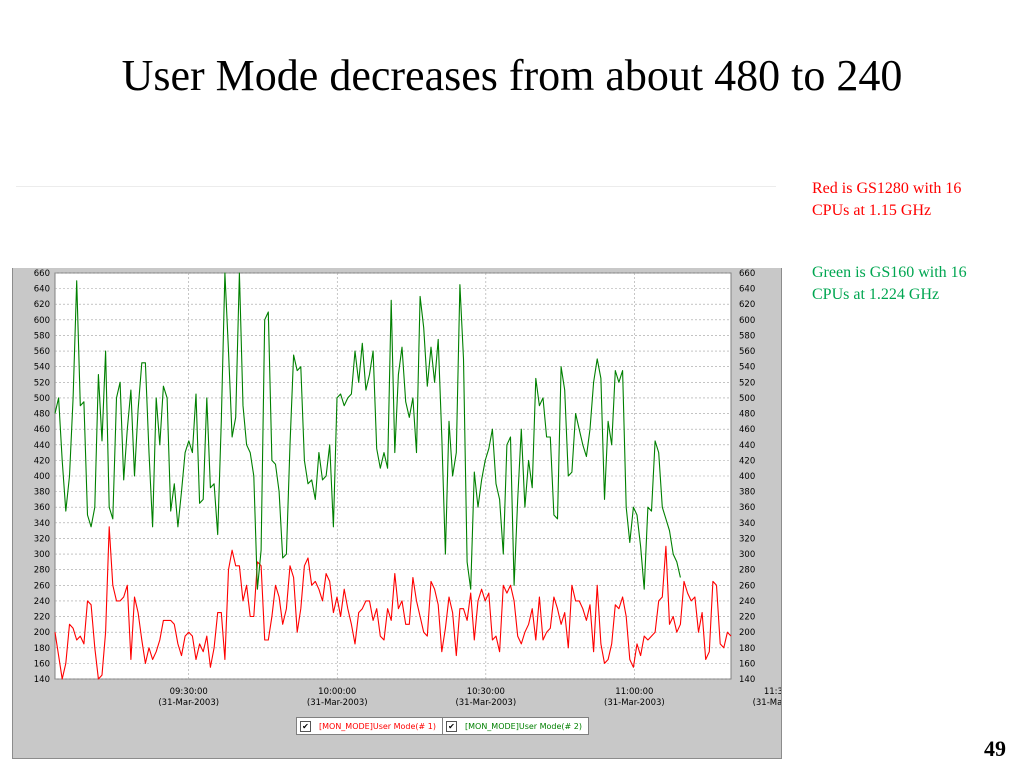 The height and width of the screenshot is (768, 1024). What do you see at coordinates (747, 321) in the screenshot?
I see `y-tick-label-right: 600` at bounding box center [747, 321].